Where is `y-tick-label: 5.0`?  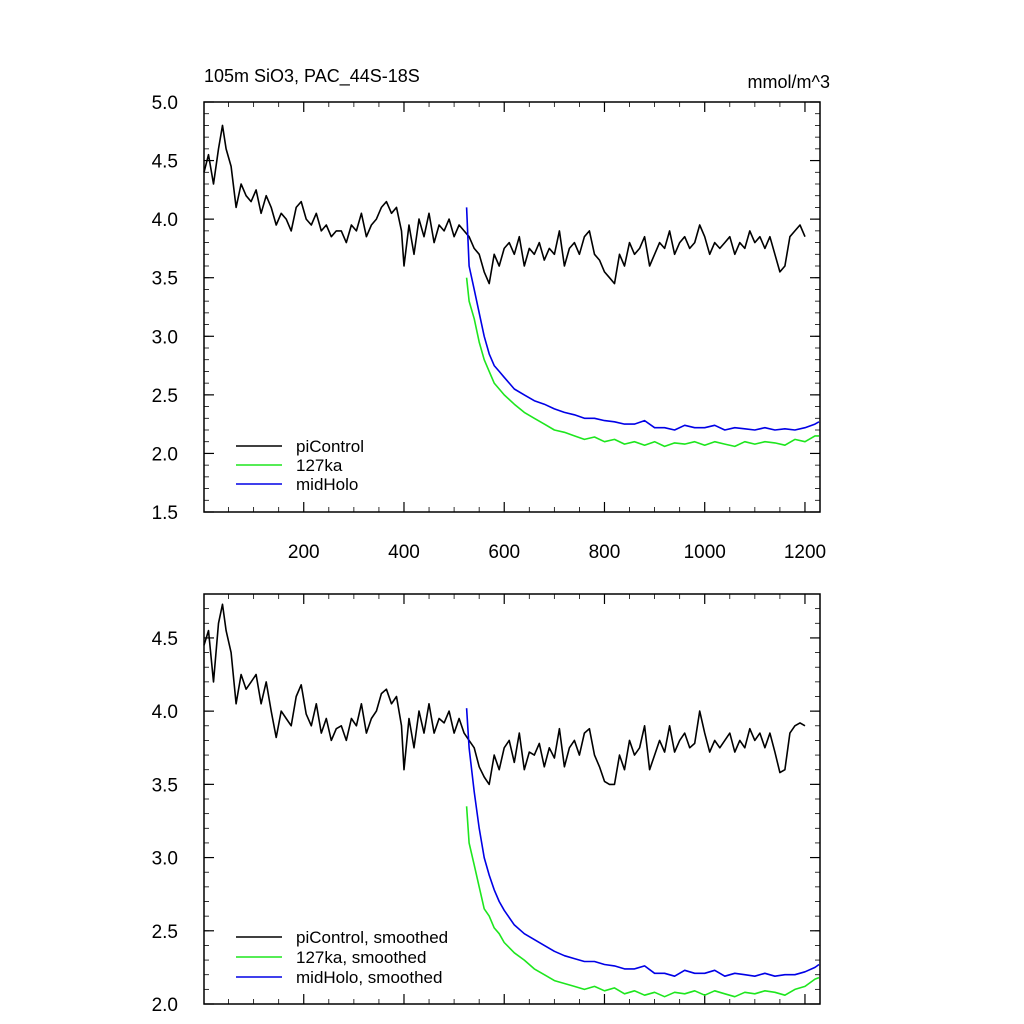 y-tick-label: 5.0 is located at coordinates (165, 103).